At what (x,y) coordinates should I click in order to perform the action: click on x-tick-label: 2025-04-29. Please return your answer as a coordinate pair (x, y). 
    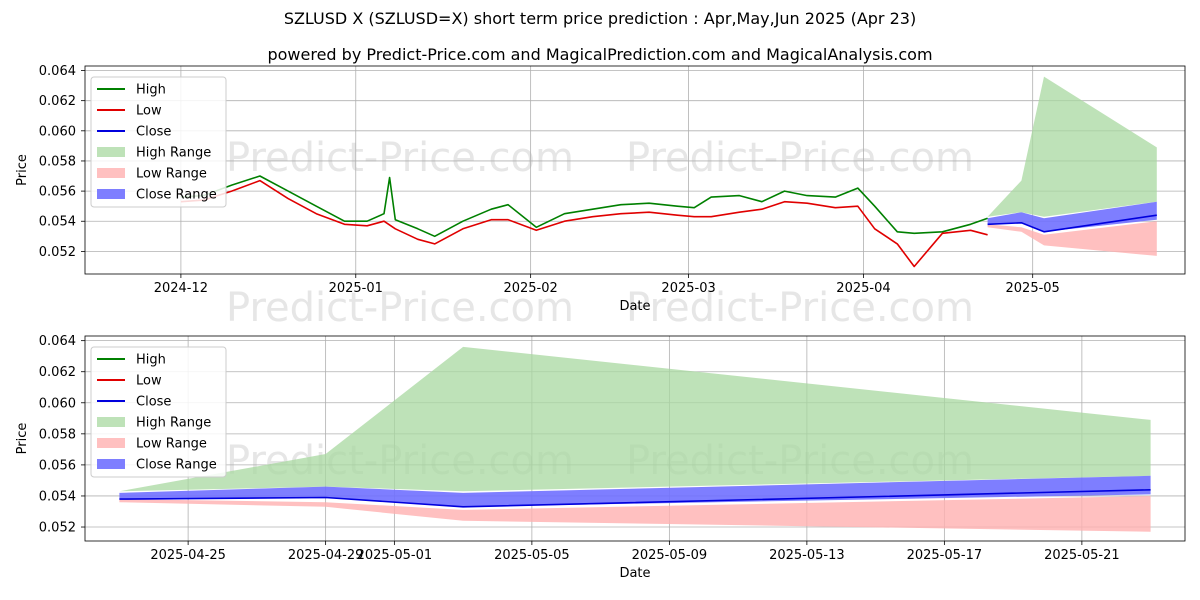
    Looking at the image, I should click on (326, 555).